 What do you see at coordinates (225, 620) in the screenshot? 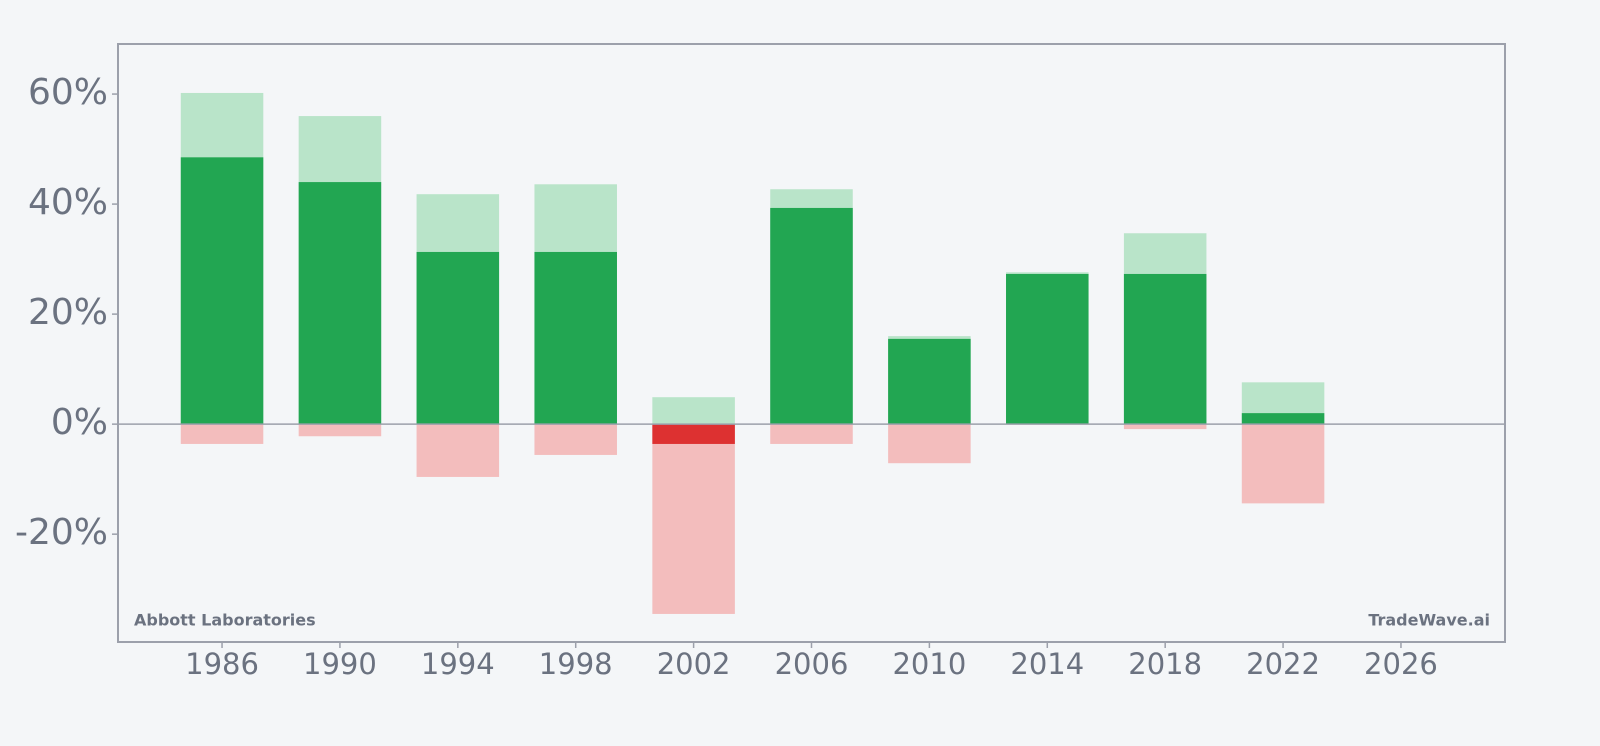
I see `company-label: Abbott Laboratories` at bounding box center [225, 620].